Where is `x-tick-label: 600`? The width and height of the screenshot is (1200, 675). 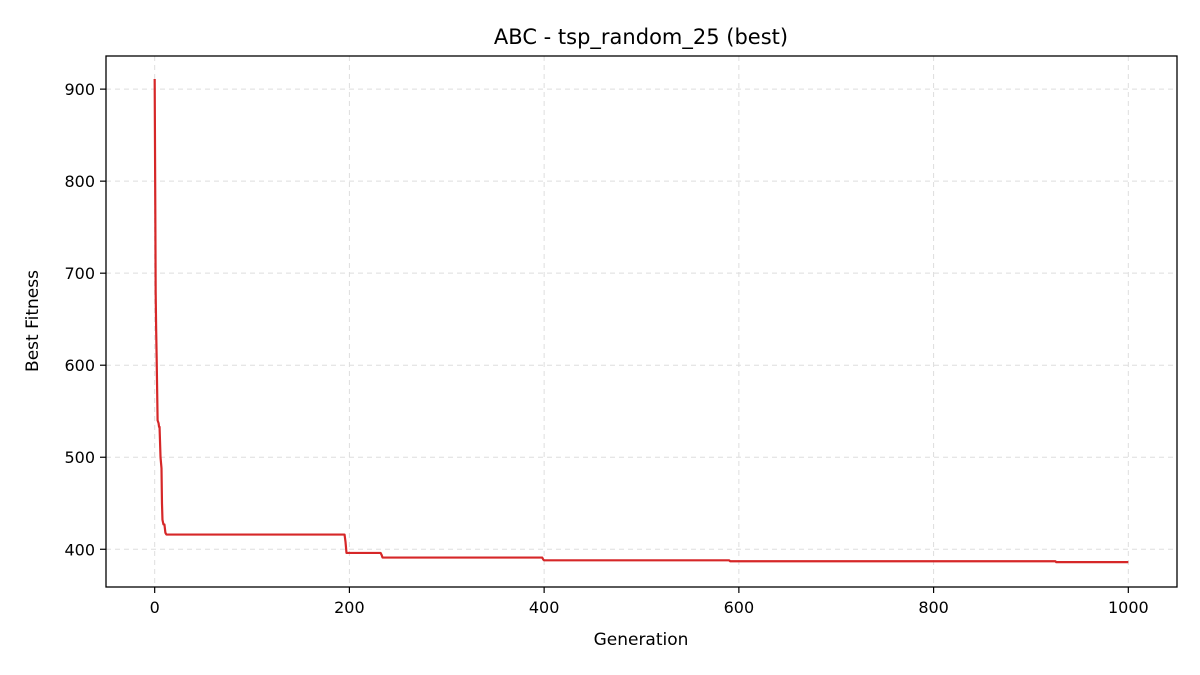 x-tick-label: 600 is located at coordinates (739, 607).